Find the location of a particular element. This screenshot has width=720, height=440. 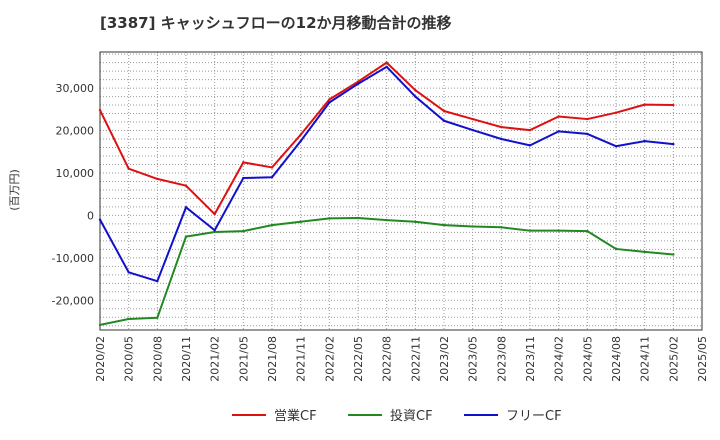

x-tick-label: 2021/05 is located at coordinates (243, 359).